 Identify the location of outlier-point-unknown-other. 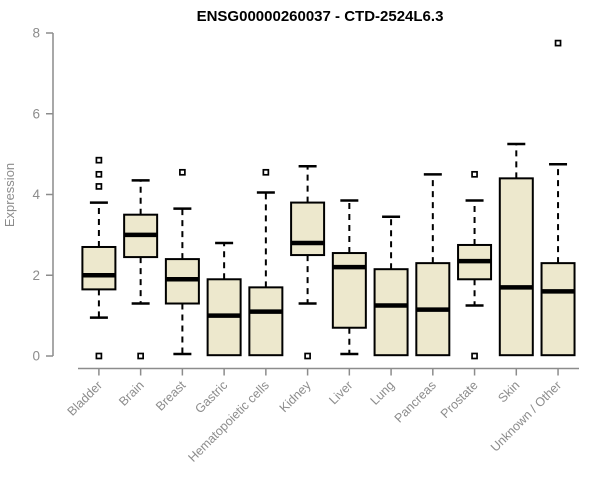
(558, 43).